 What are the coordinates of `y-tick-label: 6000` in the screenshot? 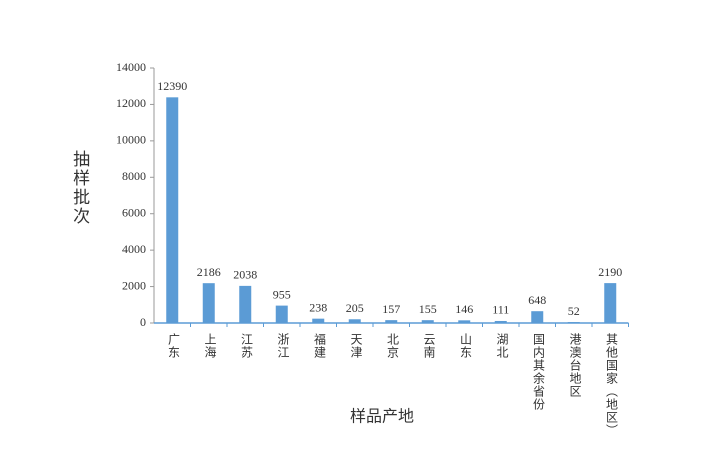 It's located at (134, 212).